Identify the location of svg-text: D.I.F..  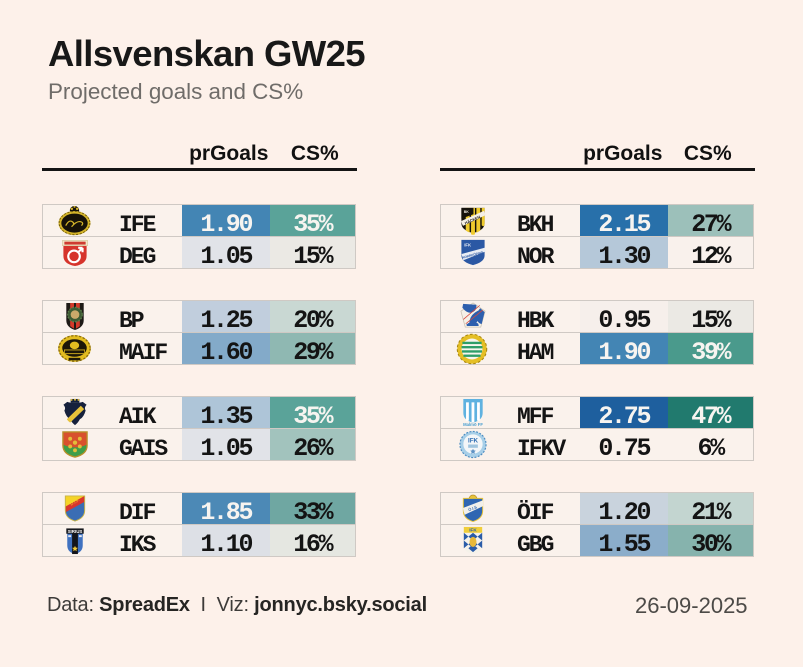
(74, 501).